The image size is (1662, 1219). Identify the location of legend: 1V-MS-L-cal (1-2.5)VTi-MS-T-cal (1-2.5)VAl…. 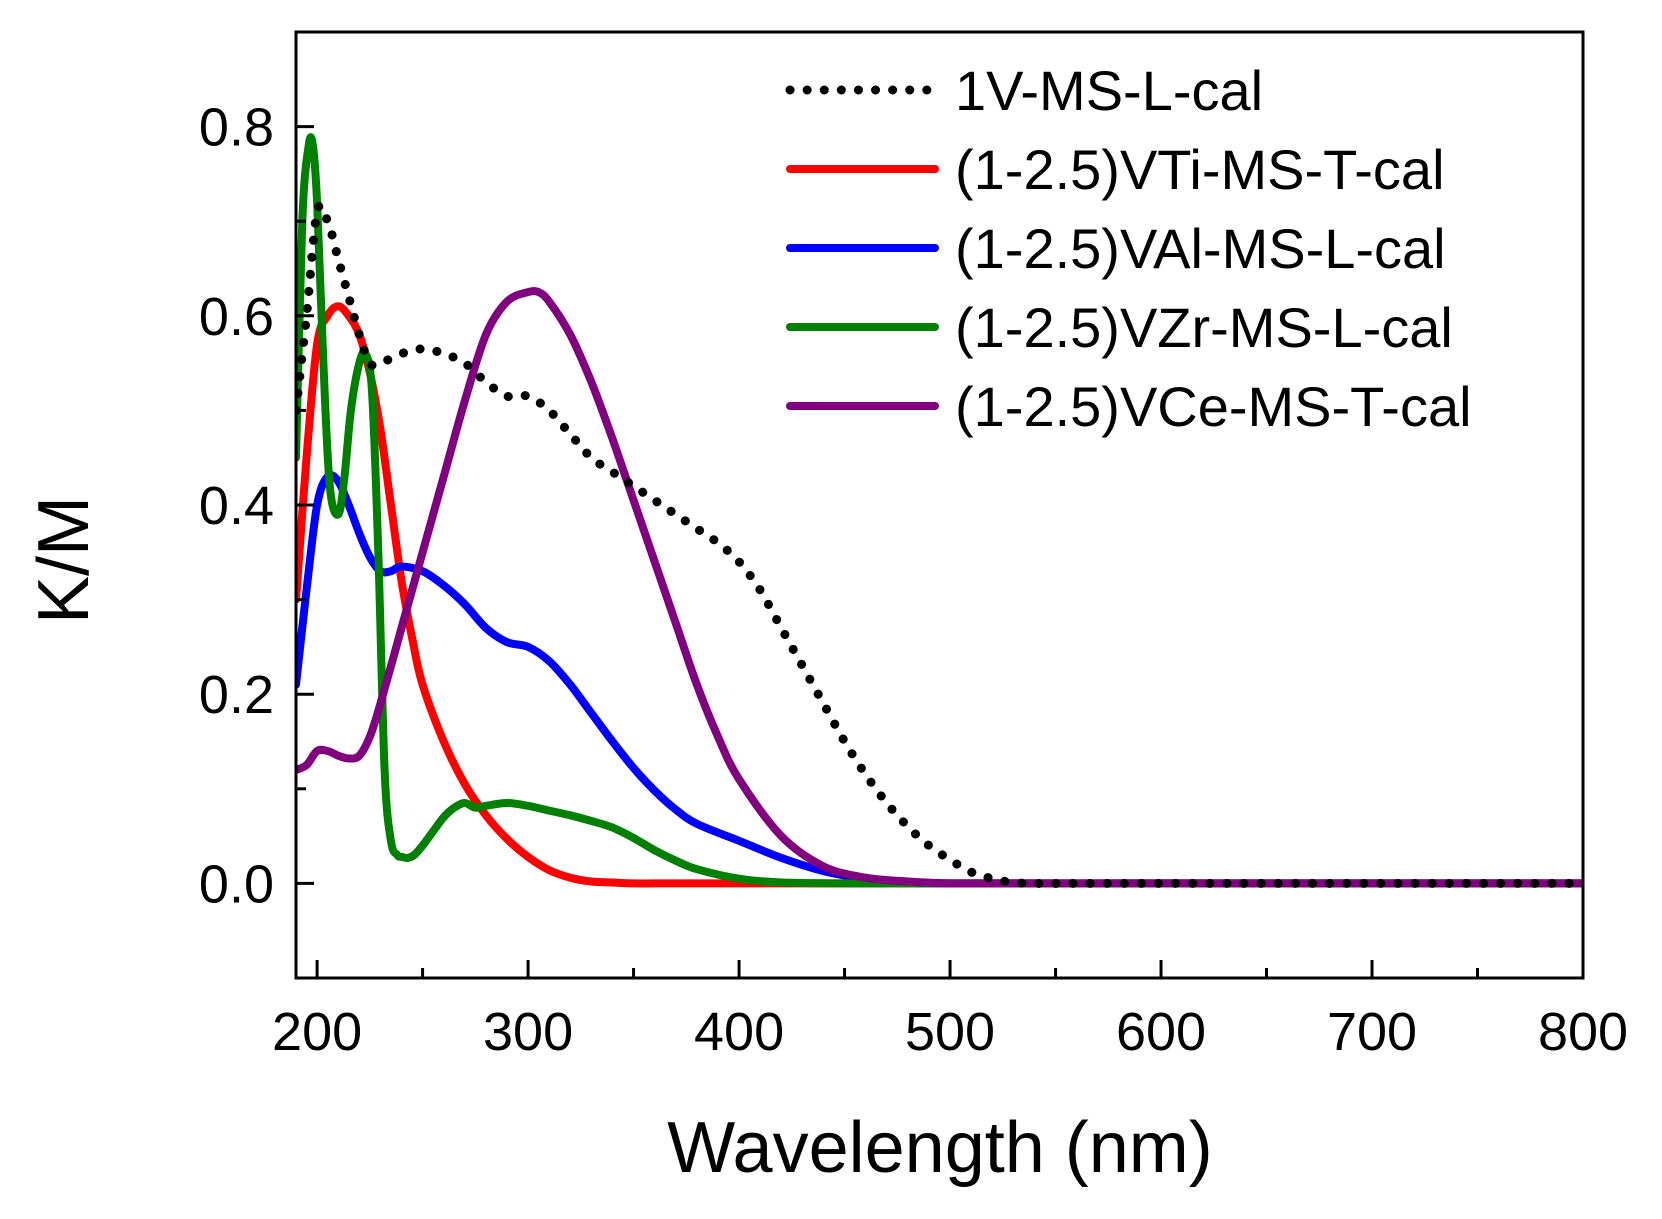
(1128, 248).